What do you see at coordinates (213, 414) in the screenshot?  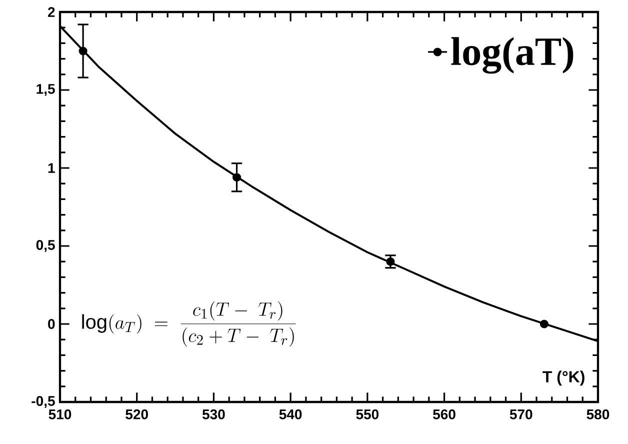 I see `x-tick-label: 530` at bounding box center [213, 414].